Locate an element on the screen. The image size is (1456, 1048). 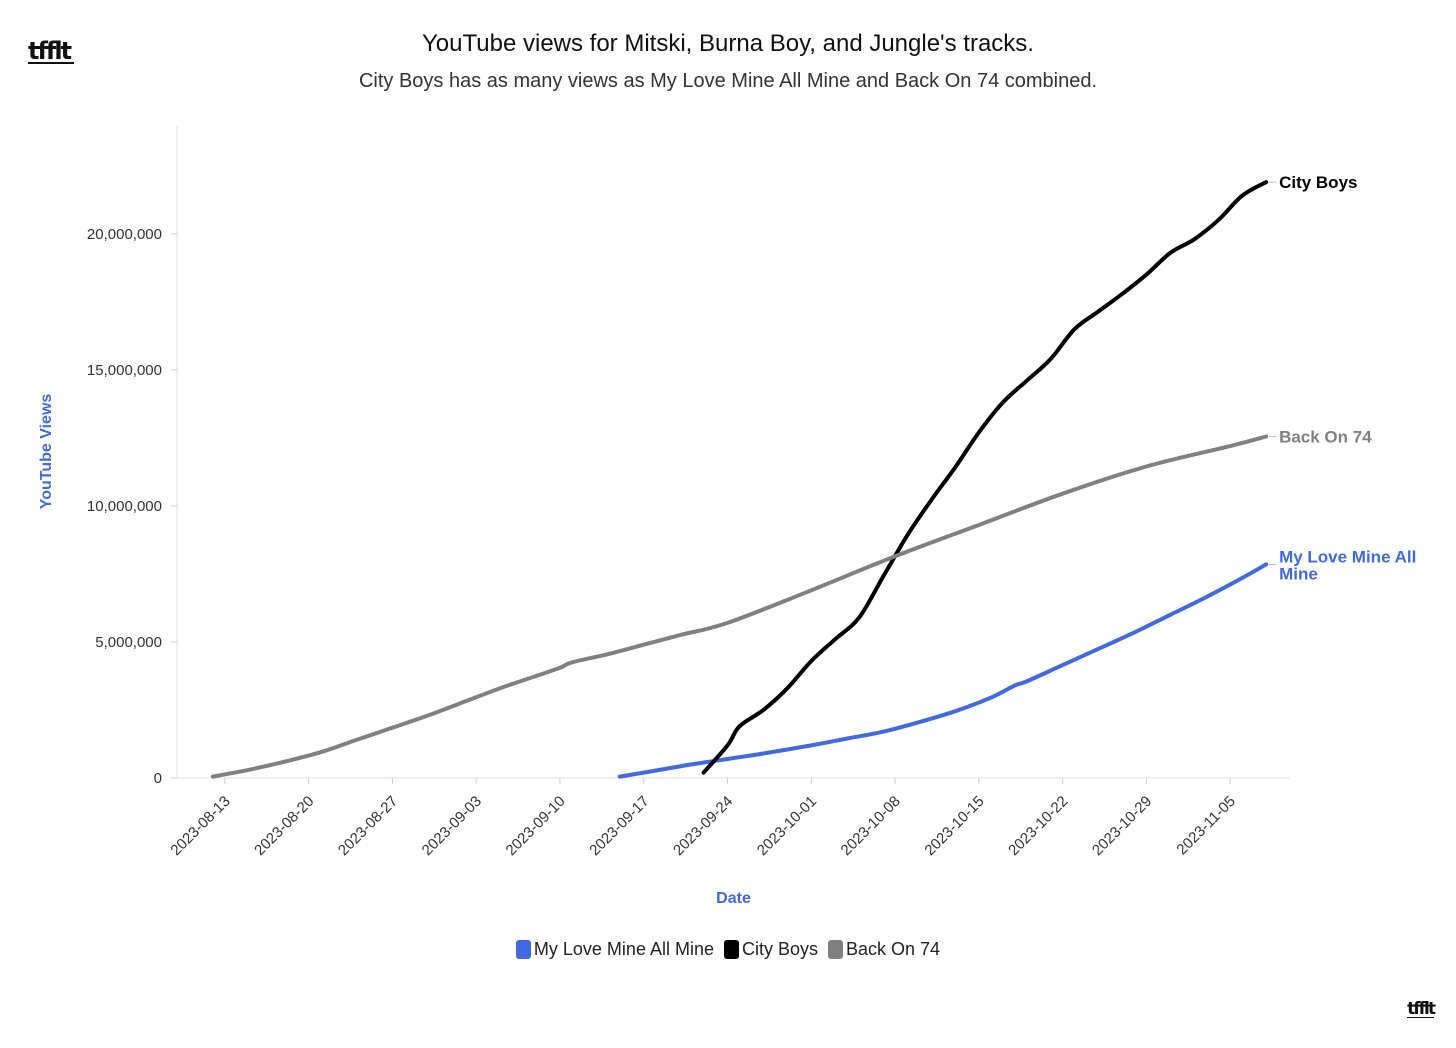
x-tick-label: 2023-09-10 is located at coordinates (536, 826).